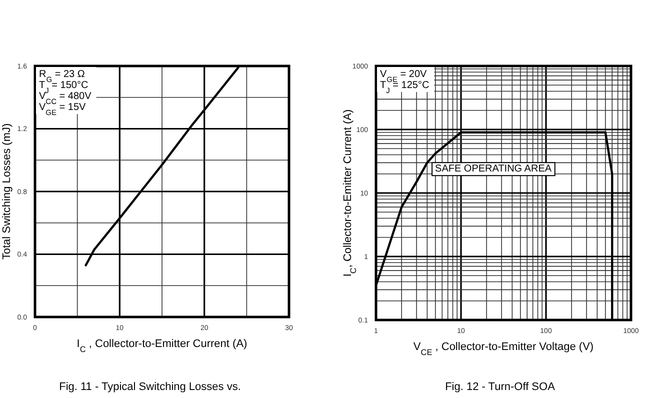 The width and height of the screenshot is (654, 398). What do you see at coordinates (7, 191) in the screenshot?
I see `y-axis-title: Total Switching Losses (mJ)` at bounding box center [7, 191].